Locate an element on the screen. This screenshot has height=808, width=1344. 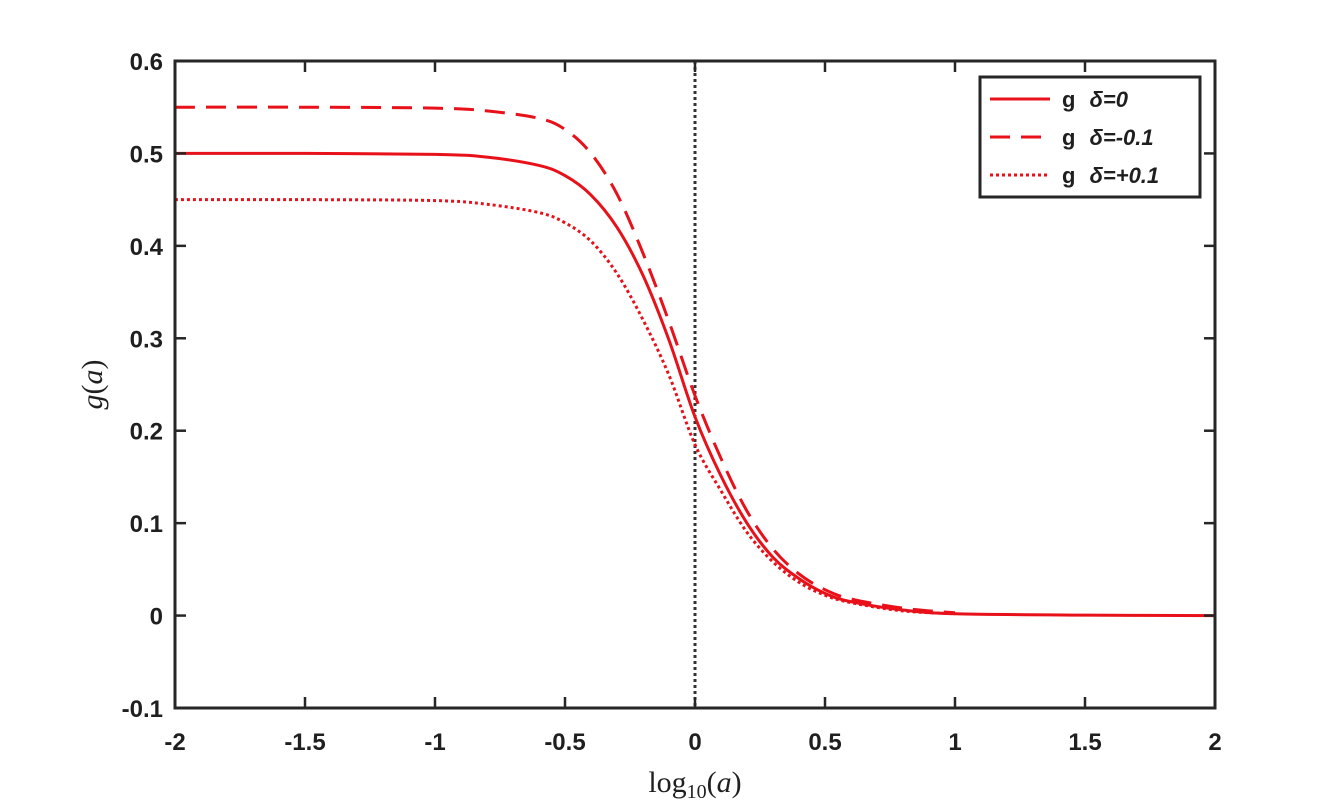
x-tick-label: -0.5 is located at coordinates (564, 742).